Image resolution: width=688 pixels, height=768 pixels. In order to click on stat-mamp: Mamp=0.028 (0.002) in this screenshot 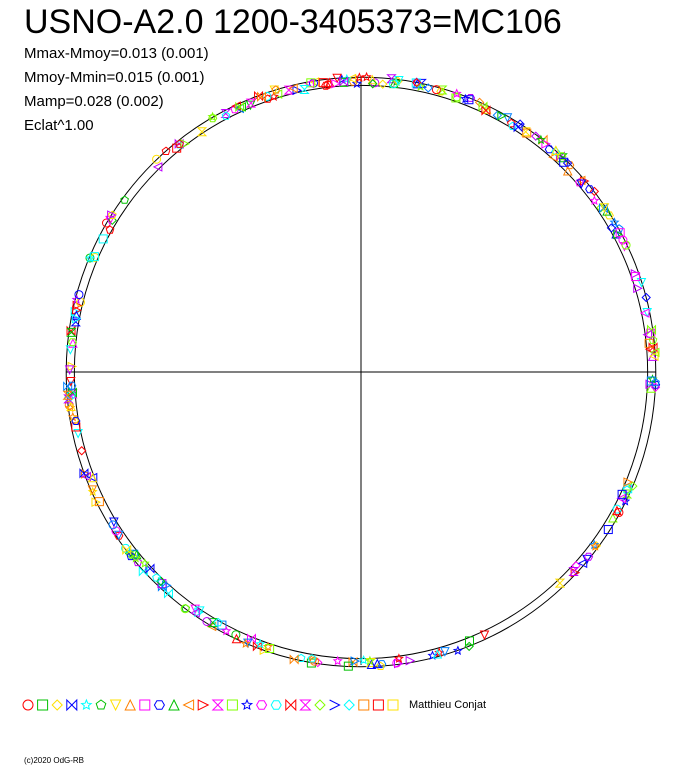, I will do `click(94, 101)`.